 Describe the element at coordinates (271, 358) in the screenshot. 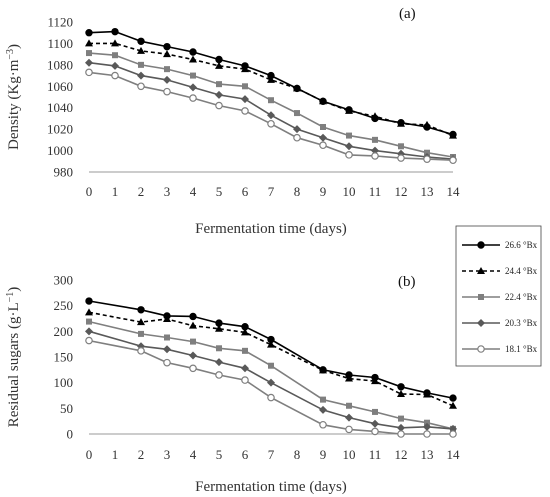

I see `series-24.4-bx` at that location.